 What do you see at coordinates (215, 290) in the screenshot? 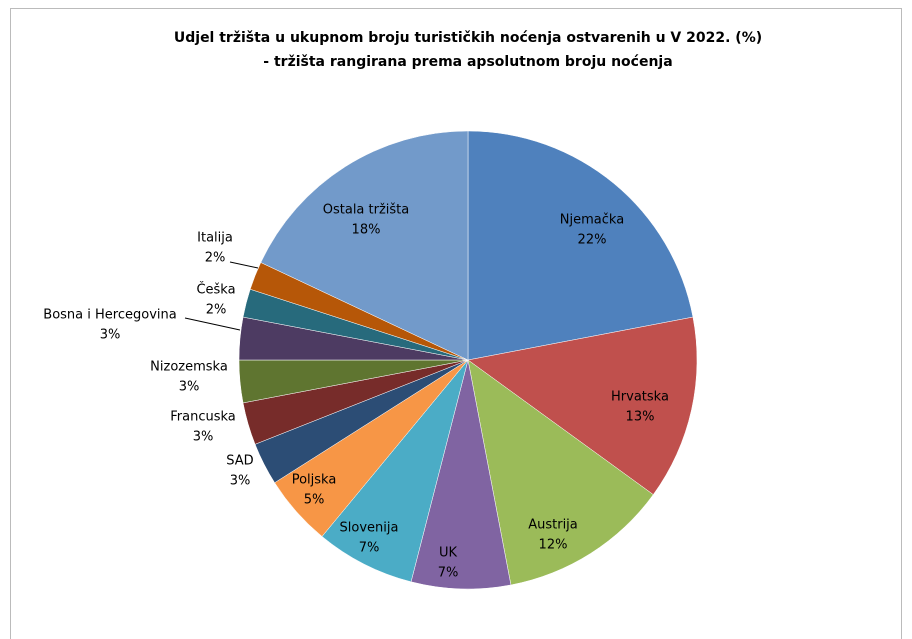
I see `slice-label: Češka` at bounding box center [215, 290].